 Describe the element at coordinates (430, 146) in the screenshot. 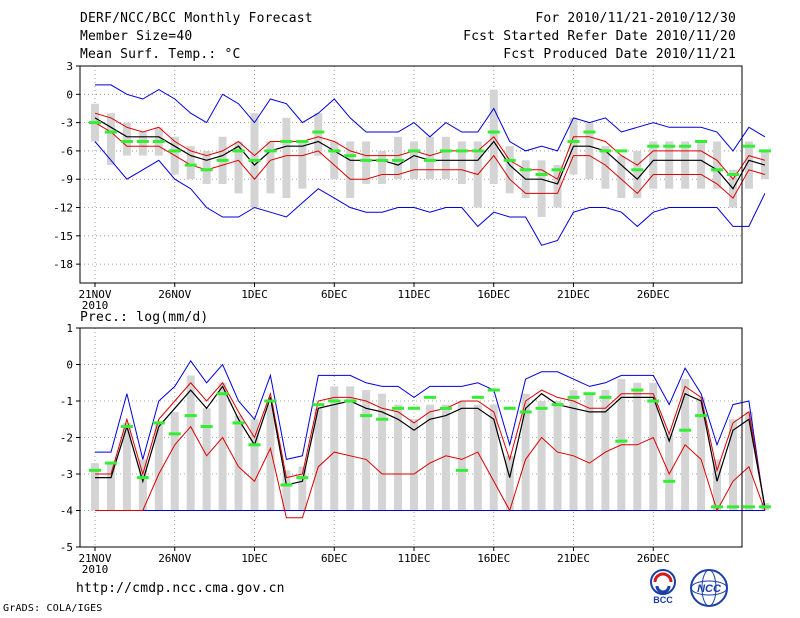

I see `temp-spread-upper-line` at that location.